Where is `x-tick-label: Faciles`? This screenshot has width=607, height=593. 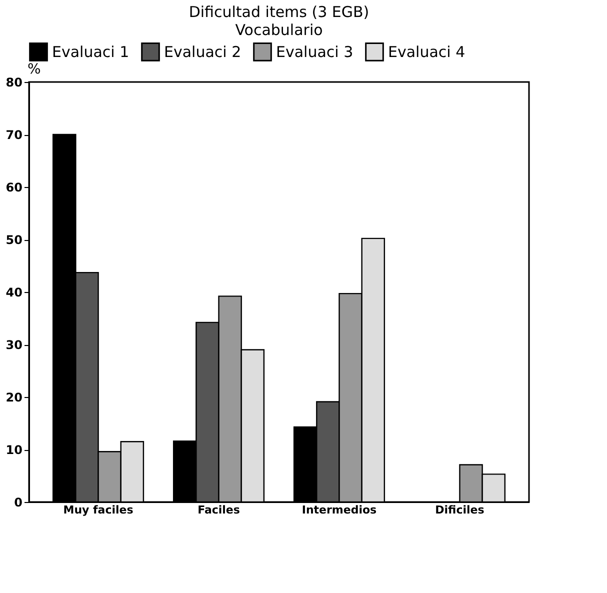 x-tick-label: Faciles is located at coordinates (219, 510).